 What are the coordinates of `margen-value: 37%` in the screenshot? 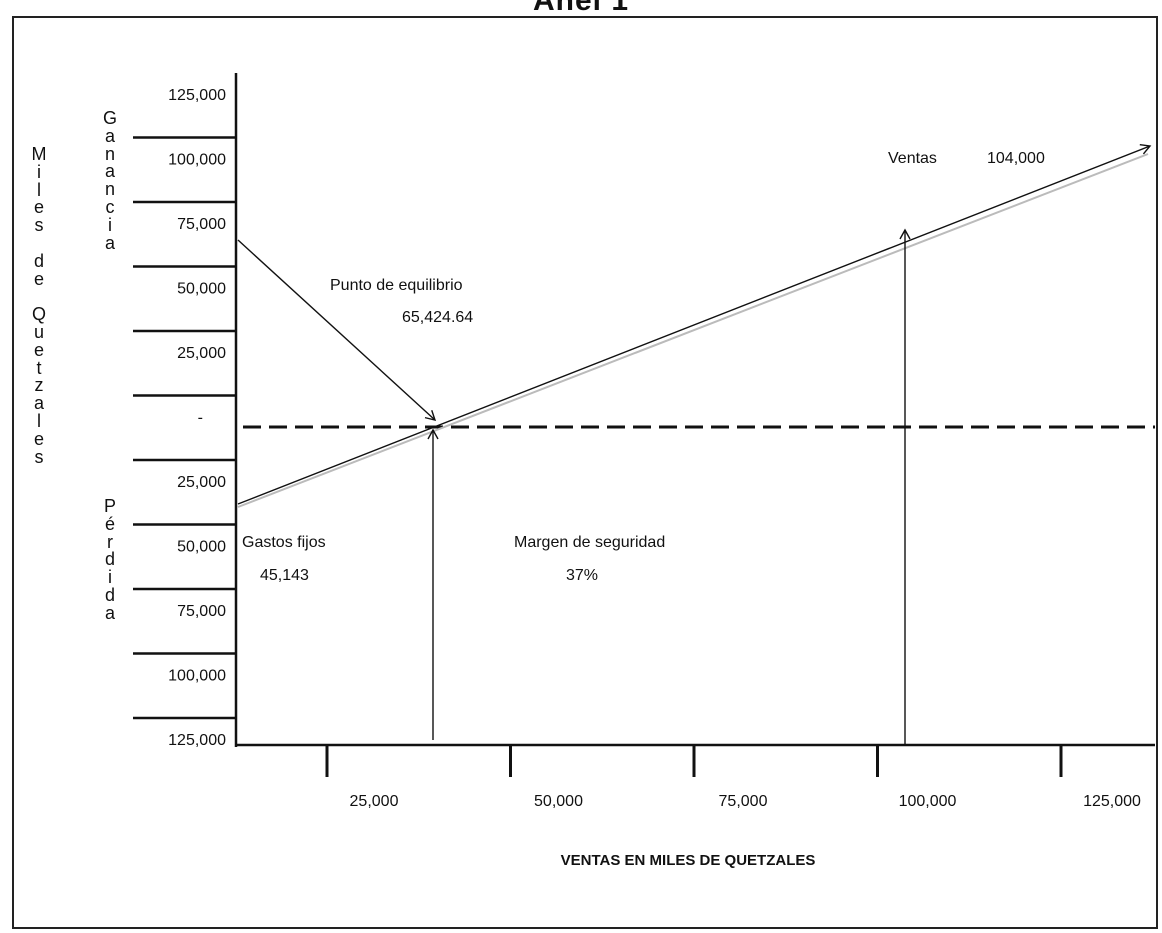 It's located at (582, 575).